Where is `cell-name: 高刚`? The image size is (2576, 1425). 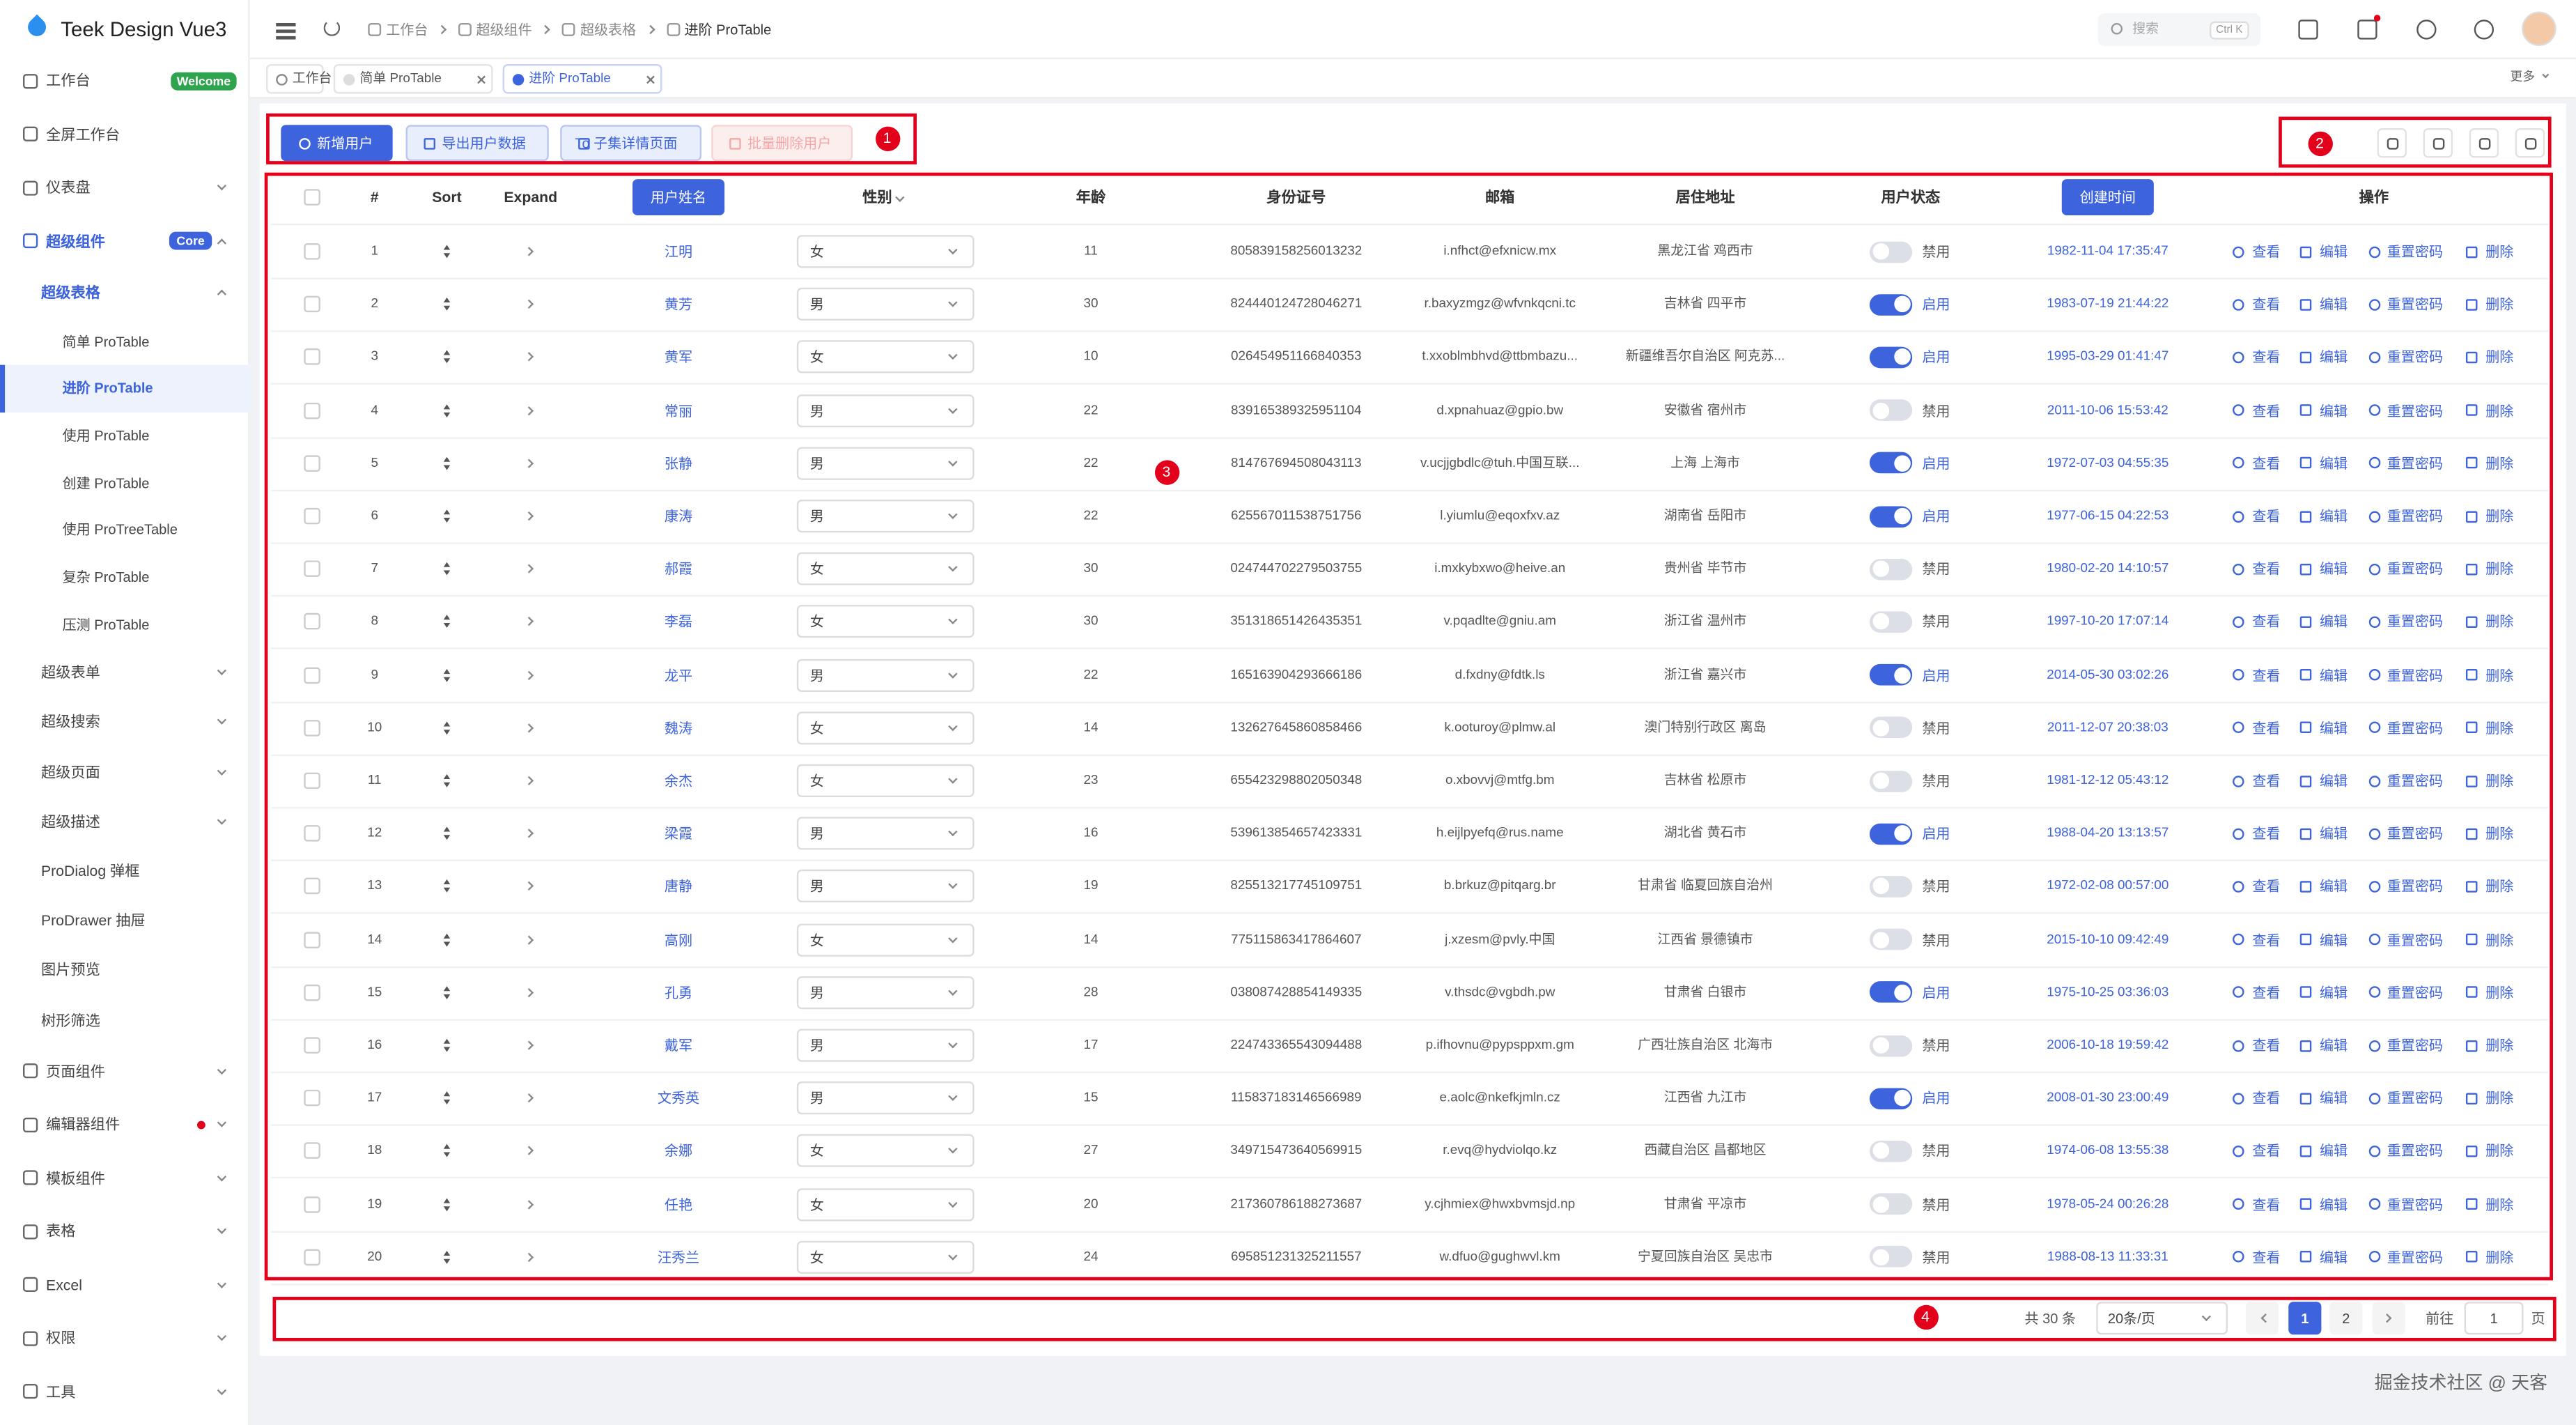 cell-name: 高刚 is located at coordinates (678, 940).